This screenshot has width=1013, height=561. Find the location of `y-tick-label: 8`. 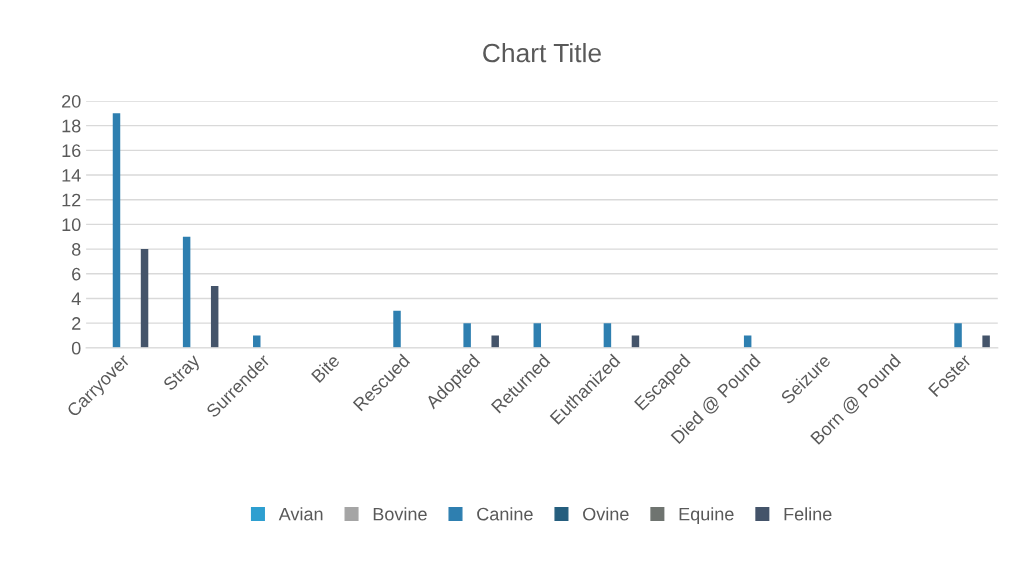

y-tick-label: 8 is located at coordinates (76, 249).